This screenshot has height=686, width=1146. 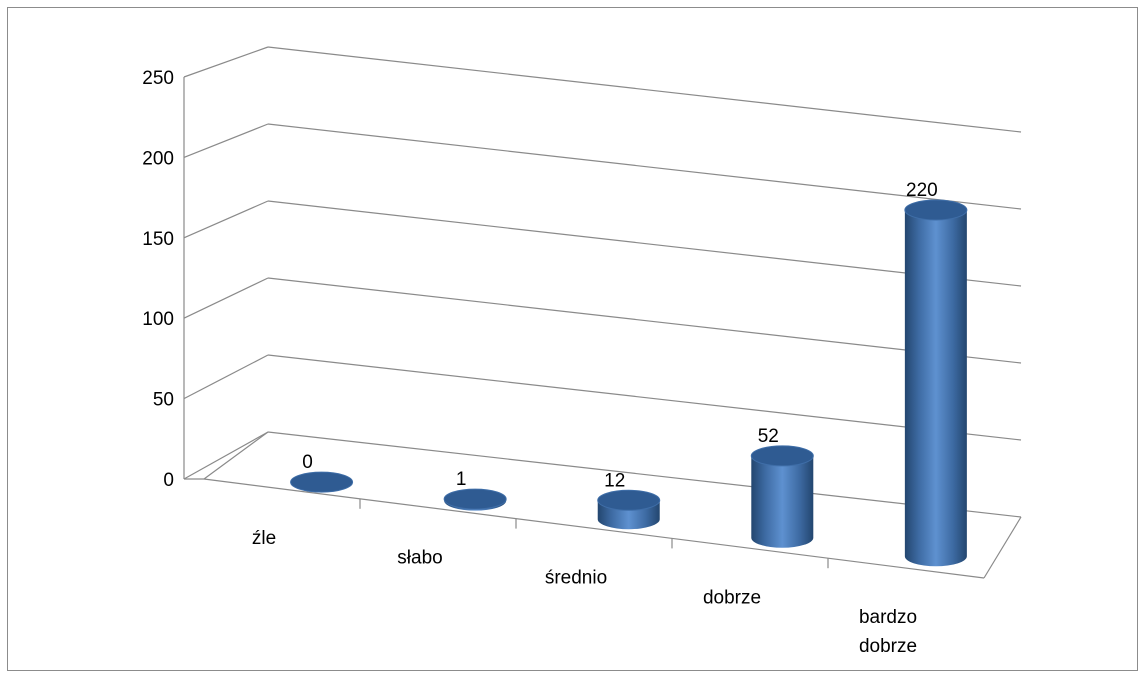 I want to click on x-category-label-2: średnio, so click(x=576, y=578).